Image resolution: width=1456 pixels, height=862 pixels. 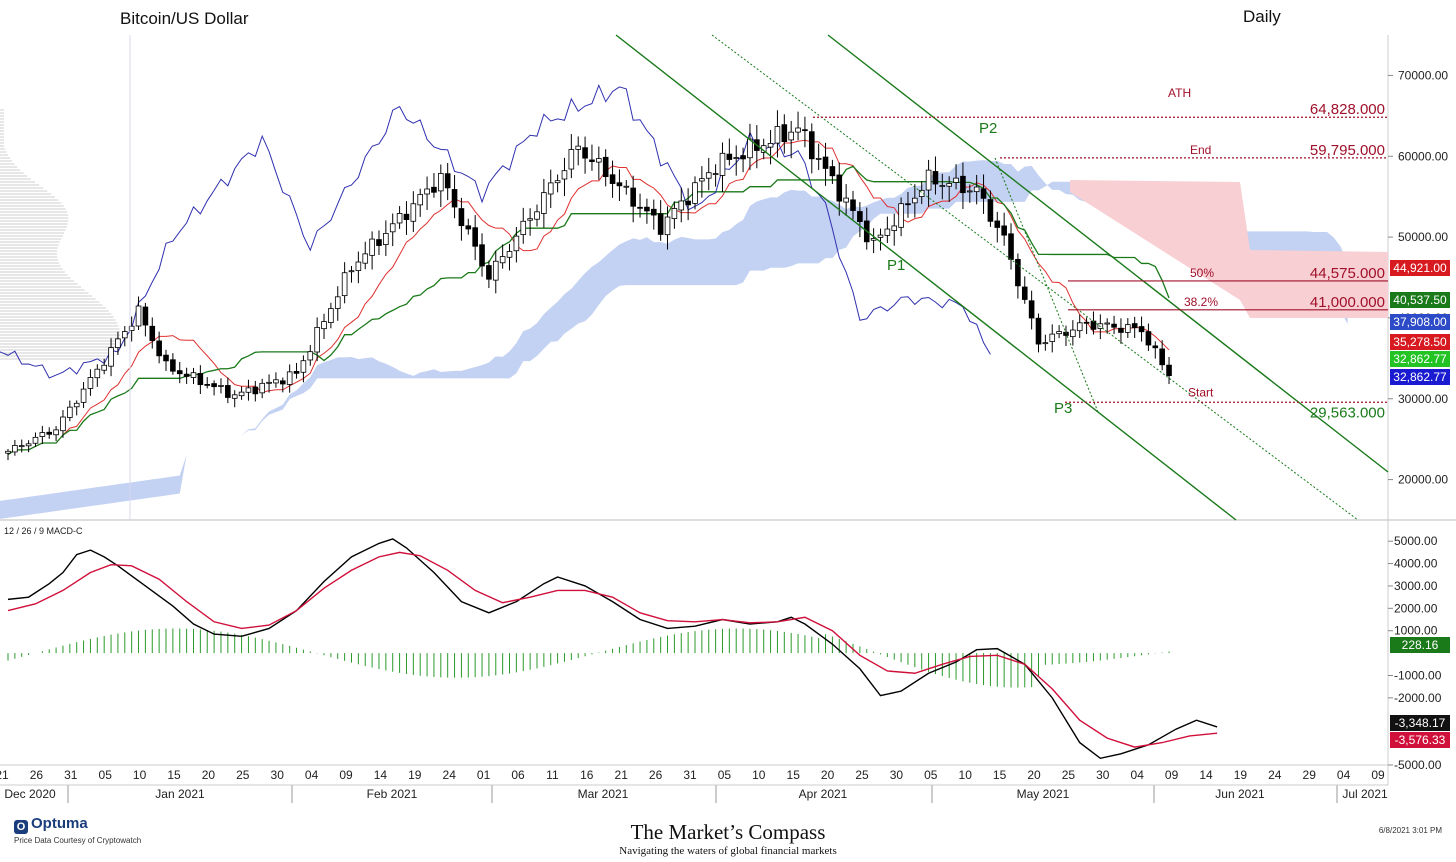 I want to click on x-tick-label: 31, so click(x=71, y=775).